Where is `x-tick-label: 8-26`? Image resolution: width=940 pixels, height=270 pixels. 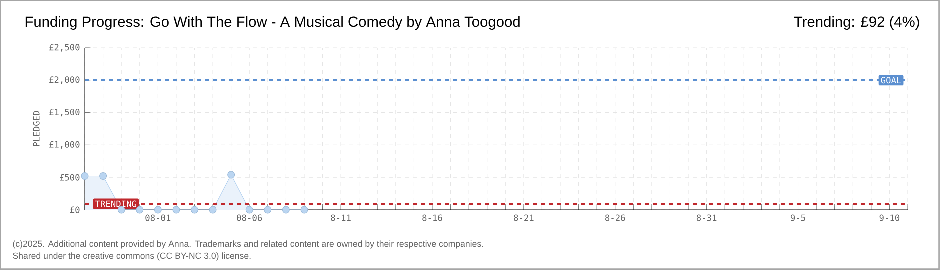 x-tick-label: 8-26 is located at coordinates (615, 218).